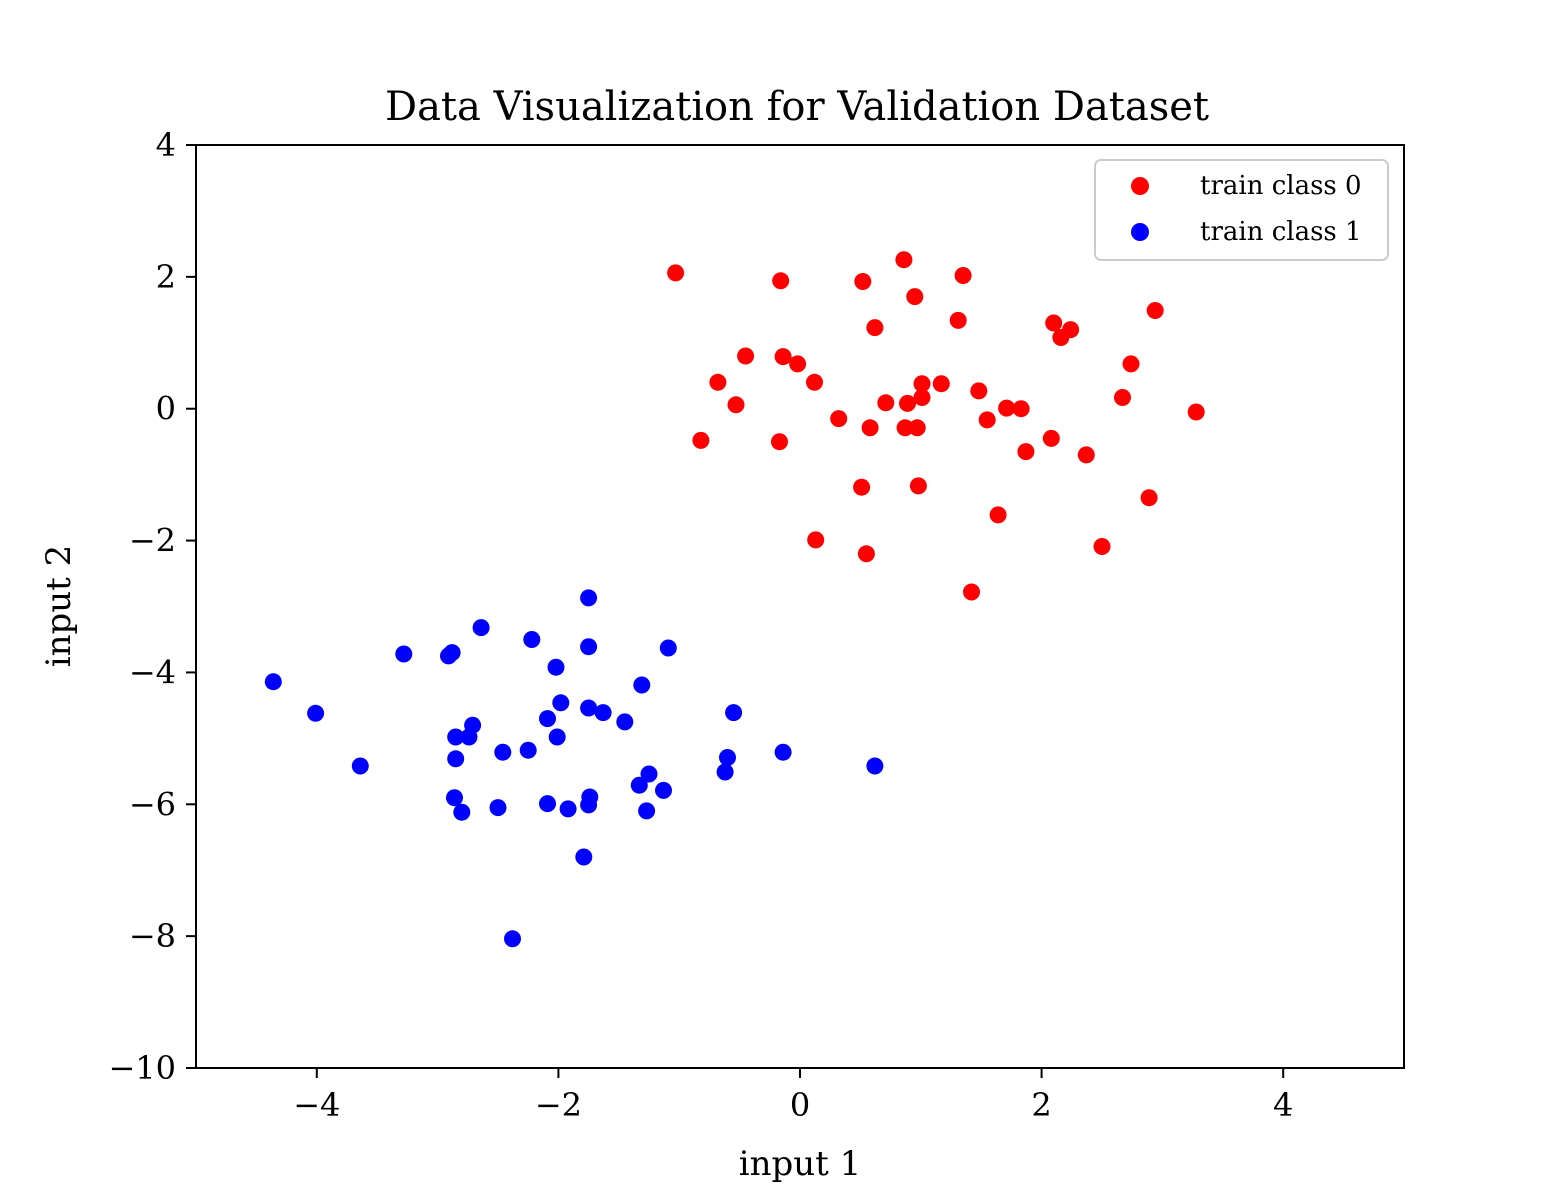  Describe the element at coordinates (166, 409) in the screenshot. I see `y-tick-label: 0` at that location.